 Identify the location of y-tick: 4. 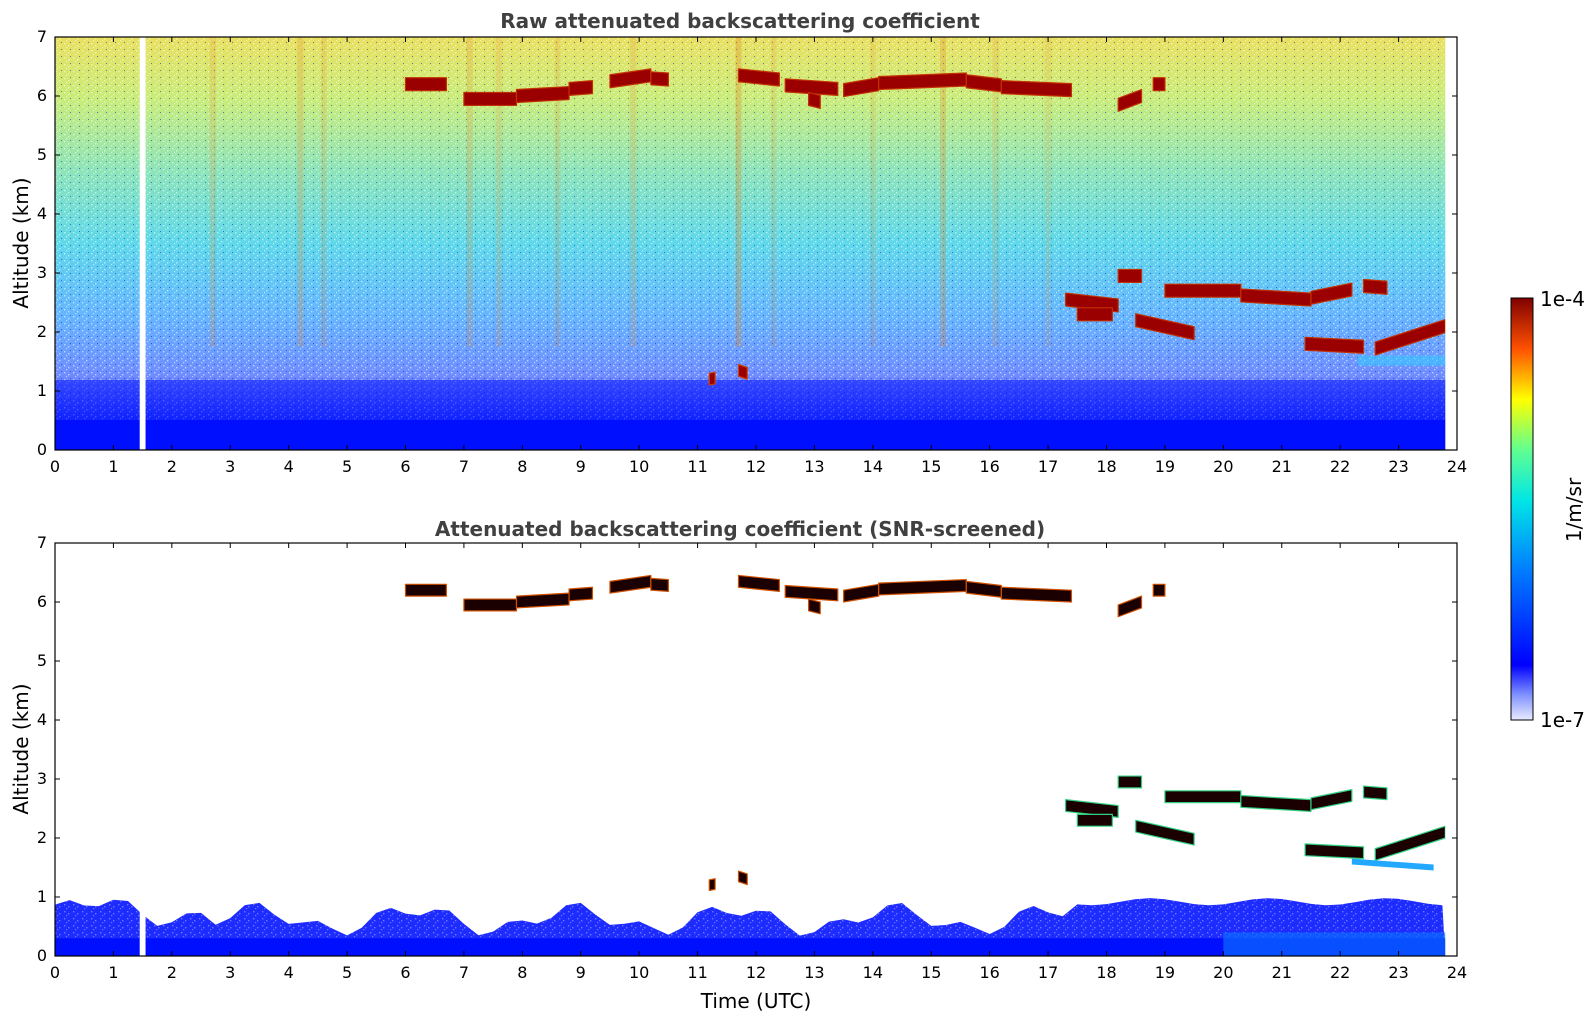
(747, 719).